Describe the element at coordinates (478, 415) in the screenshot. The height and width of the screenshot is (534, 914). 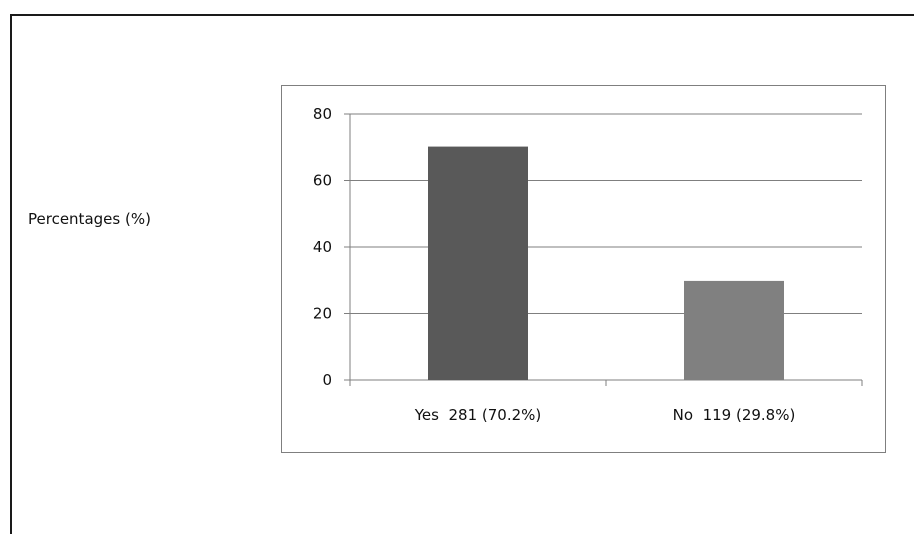
I see `x-tick-label-yes: Yes 281 (70.2%)` at that location.